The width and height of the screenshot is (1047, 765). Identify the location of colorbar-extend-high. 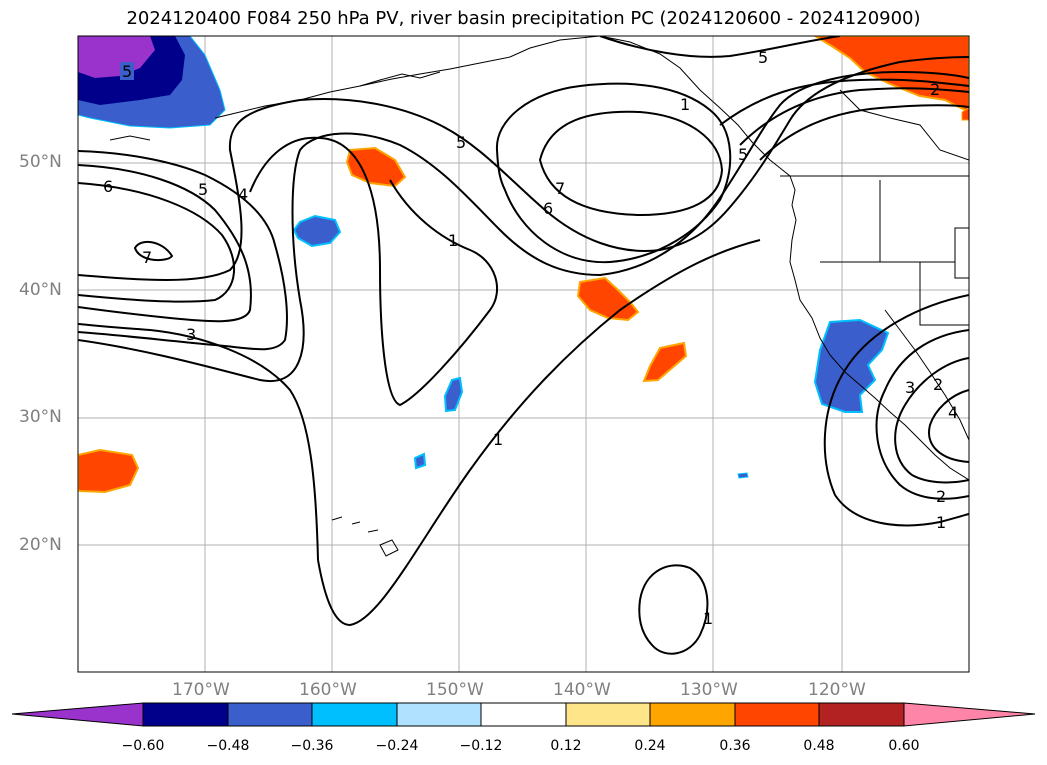
(969, 714).